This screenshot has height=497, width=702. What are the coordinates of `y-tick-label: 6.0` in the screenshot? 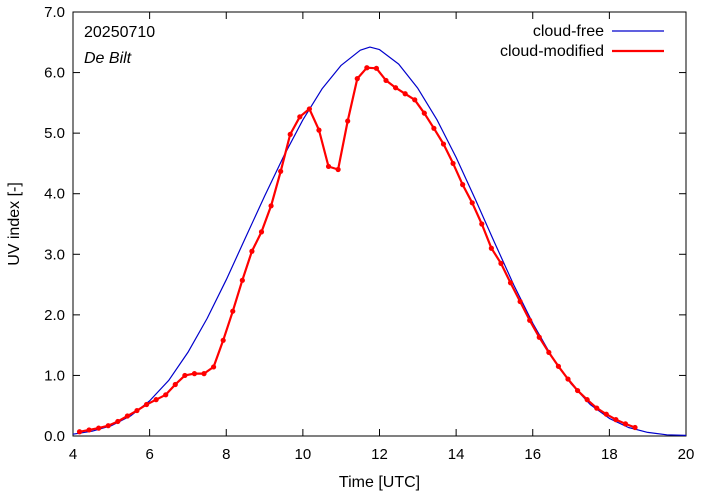 It's located at (54, 73).